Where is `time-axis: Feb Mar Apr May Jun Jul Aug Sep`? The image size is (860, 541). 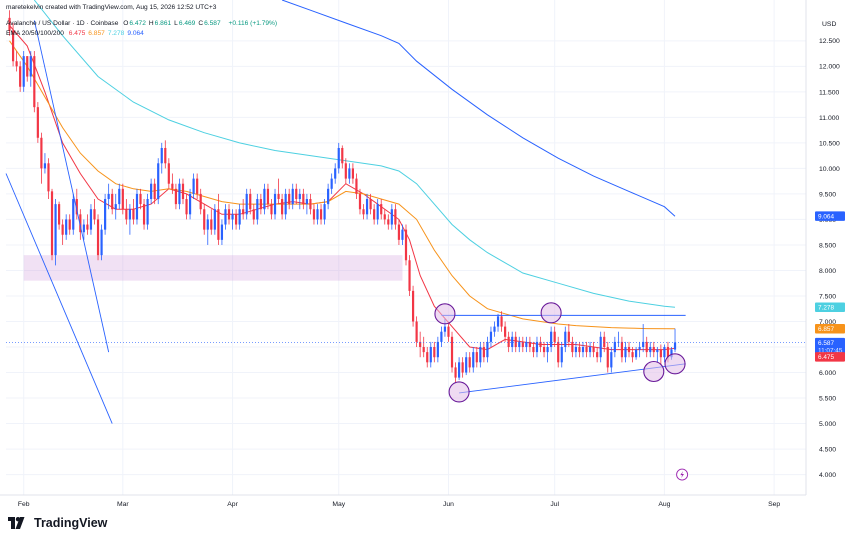
time-axis: Feb Mar Apr May Jun Jul Aug Sep is located at coordinates (399, 504).